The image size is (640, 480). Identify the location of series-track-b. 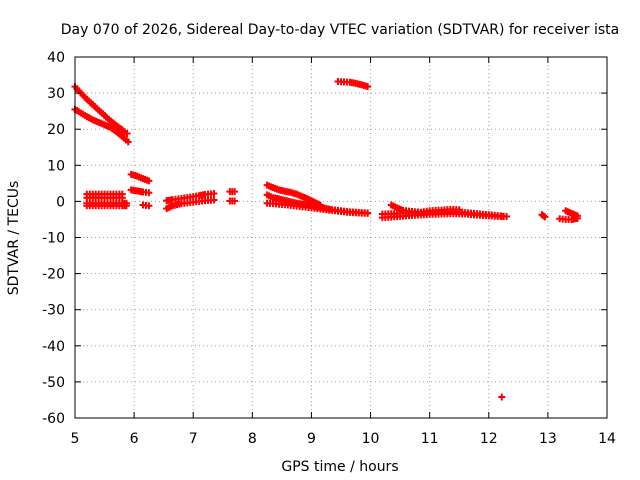
(101, 125).